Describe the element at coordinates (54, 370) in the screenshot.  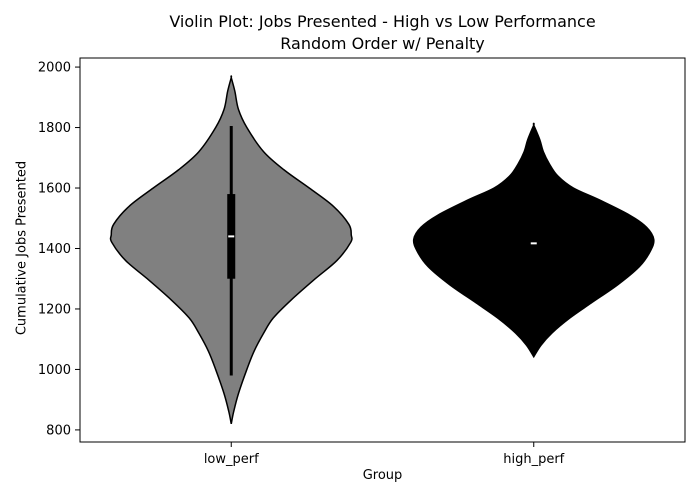
I see `y-tick-label-1000: 1000` at that location.